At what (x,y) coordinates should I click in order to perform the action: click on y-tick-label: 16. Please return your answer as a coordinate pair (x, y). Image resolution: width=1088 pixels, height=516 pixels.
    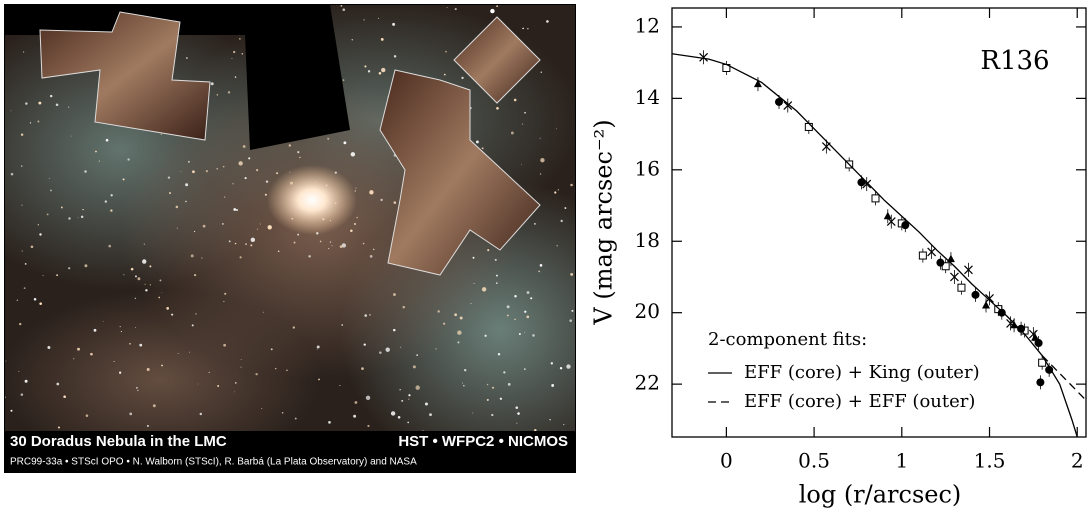
    Looking at the image, I should click on (647, 168).